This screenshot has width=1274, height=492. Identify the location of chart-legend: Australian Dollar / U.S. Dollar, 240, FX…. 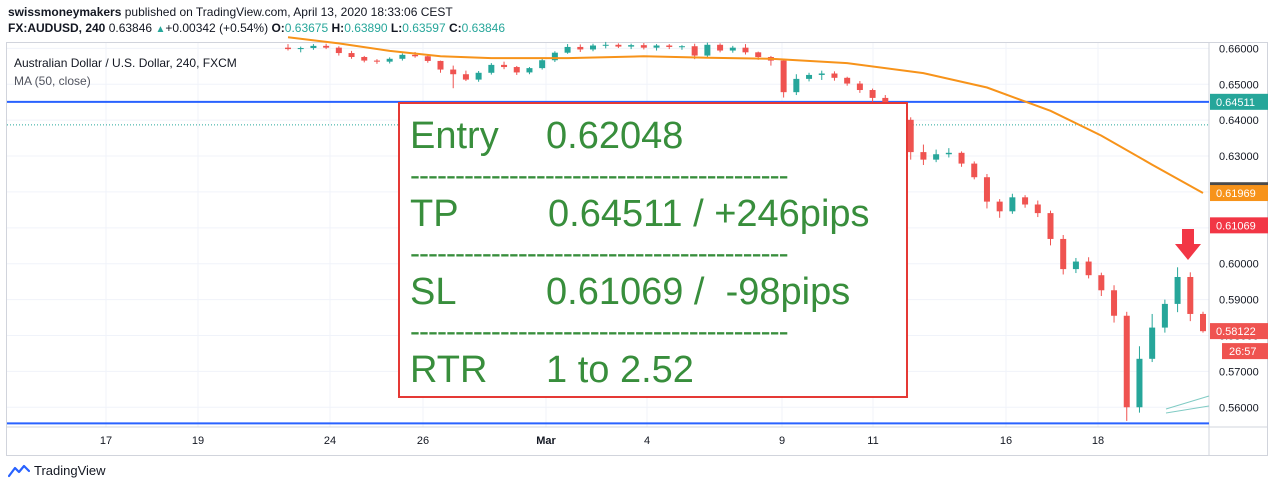
(125, 72).